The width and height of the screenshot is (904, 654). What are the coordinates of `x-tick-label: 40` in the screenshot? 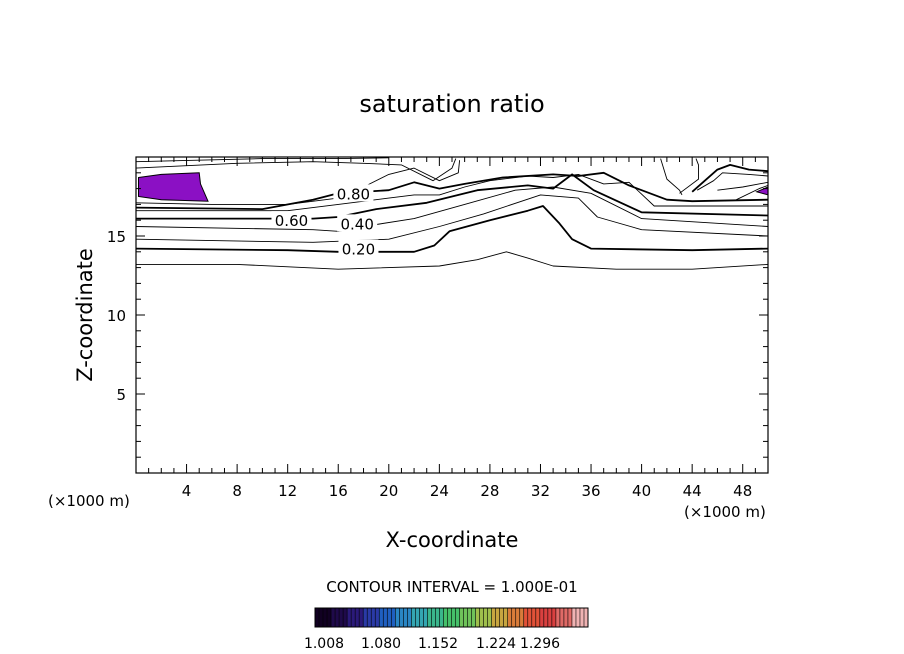 It's located at (641, 491).